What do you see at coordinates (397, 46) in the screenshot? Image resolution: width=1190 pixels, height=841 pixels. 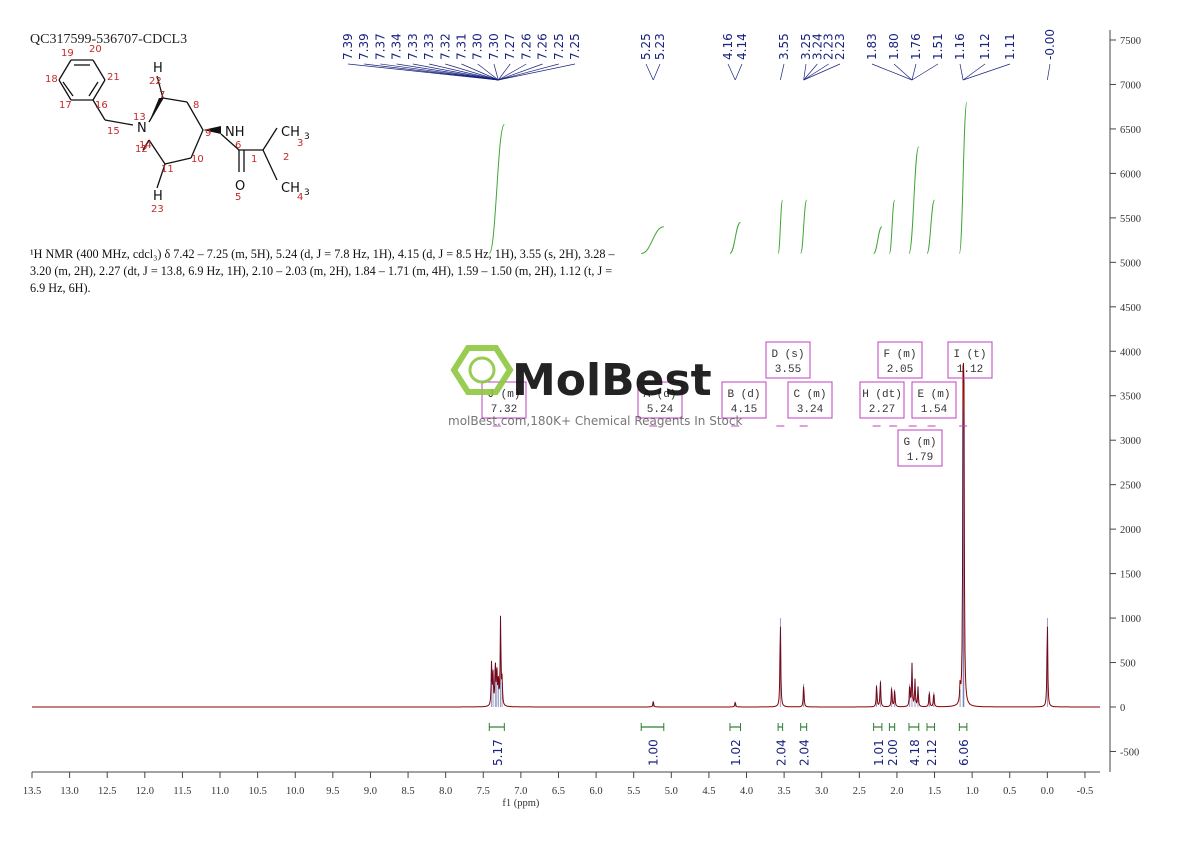 I see `peak-label-3: 7.34` at bounding box center [397, 46].